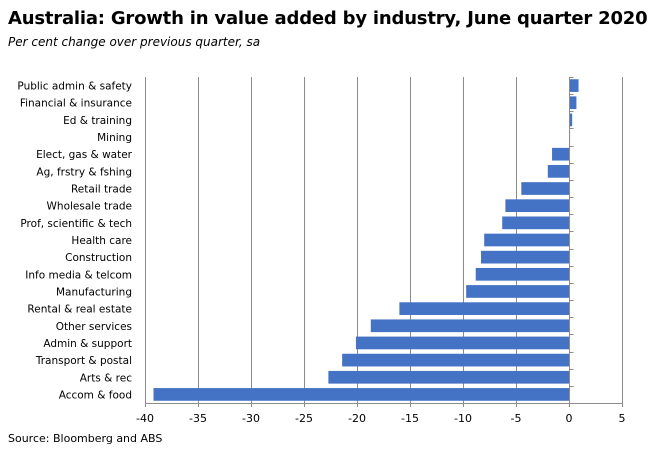 The image size is (650, 455). I want to click on x-tick-label: 0, so click(569, 418).